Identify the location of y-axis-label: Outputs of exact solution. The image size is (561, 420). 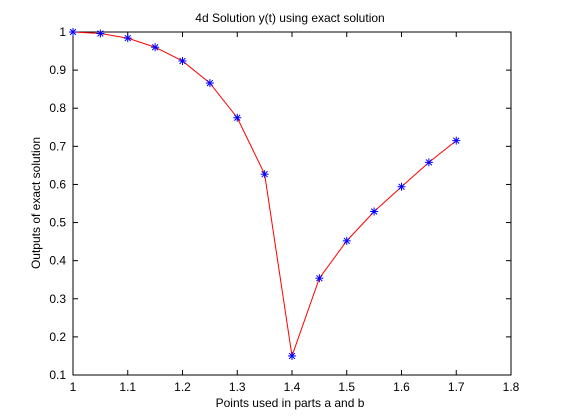
(36, 203).